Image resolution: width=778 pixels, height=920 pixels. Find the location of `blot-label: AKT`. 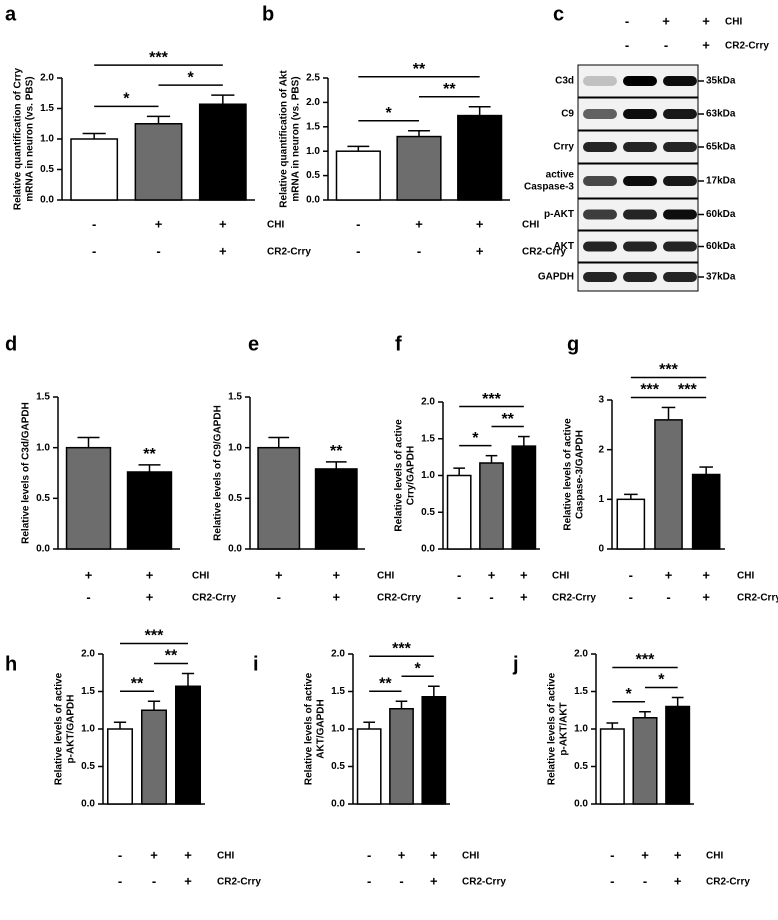

blot-label: AKT is located at coordinates (563, 246).